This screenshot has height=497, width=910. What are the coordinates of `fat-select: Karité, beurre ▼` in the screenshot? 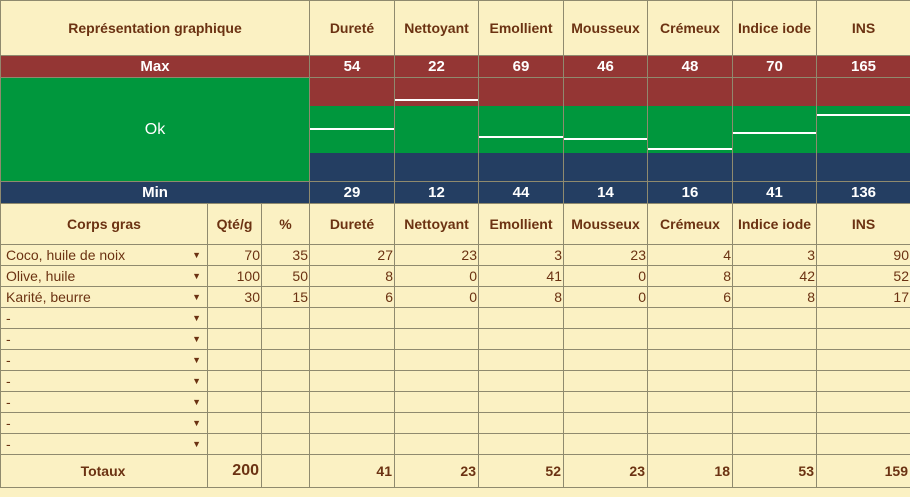 It's located at (104, 297).